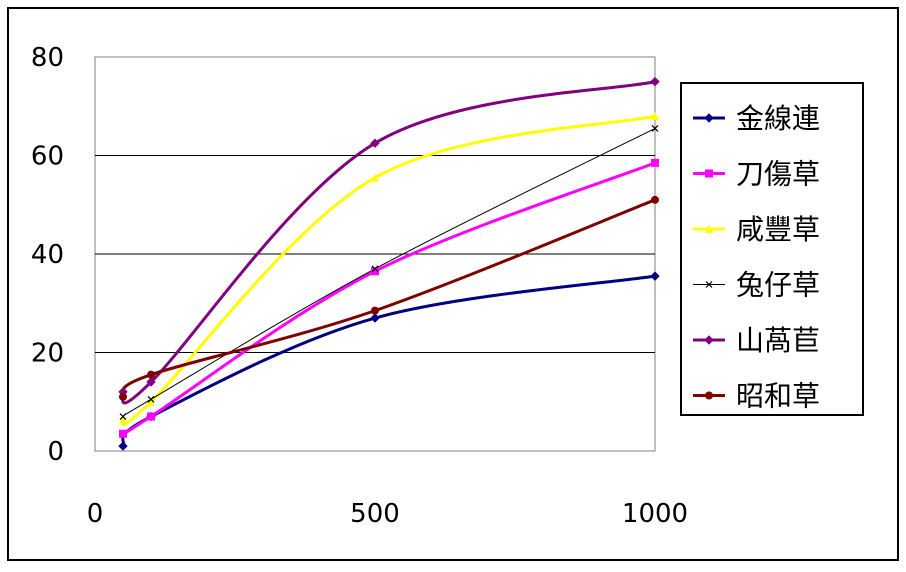 The height and width of the screenshot is (572, 906). I want to click on data-point-s1-p1, so click(151, 416).